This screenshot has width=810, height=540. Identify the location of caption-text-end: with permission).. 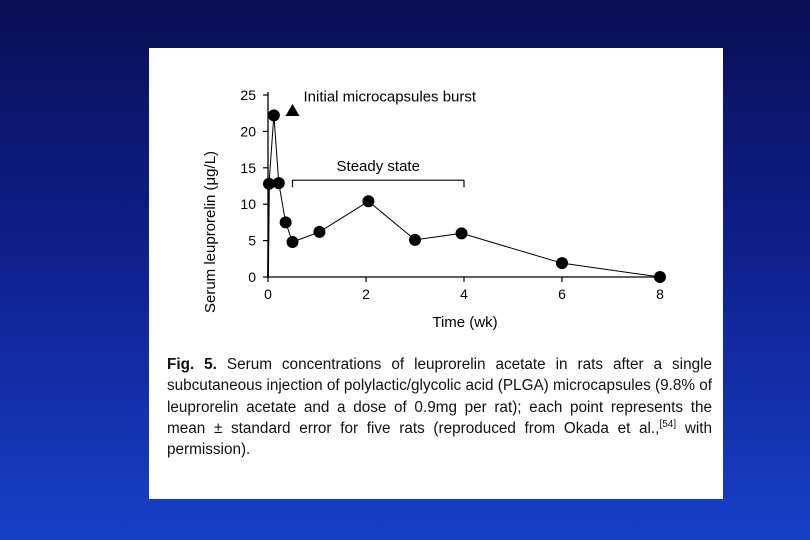
(440, 439).